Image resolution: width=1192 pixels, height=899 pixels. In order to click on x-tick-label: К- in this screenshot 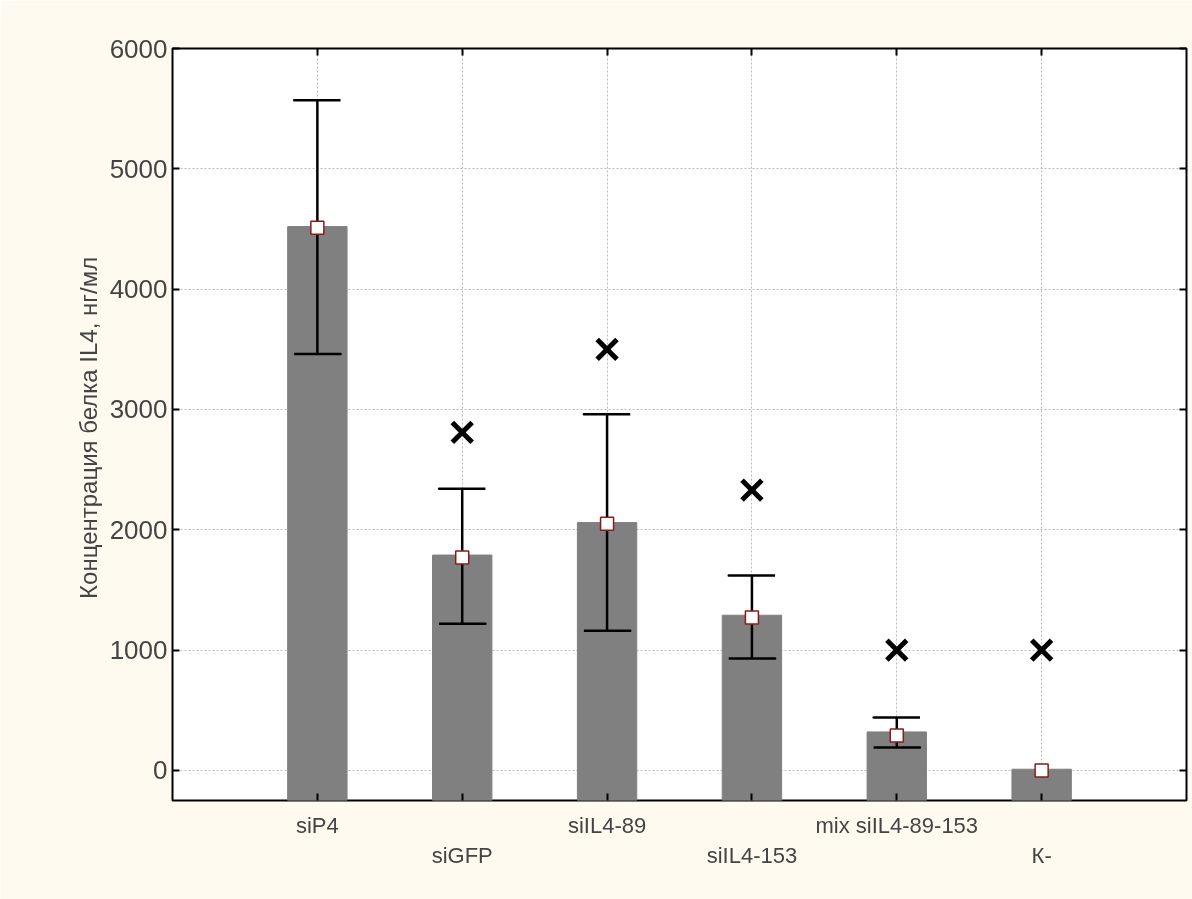, I will do `click(1041, 855)`.